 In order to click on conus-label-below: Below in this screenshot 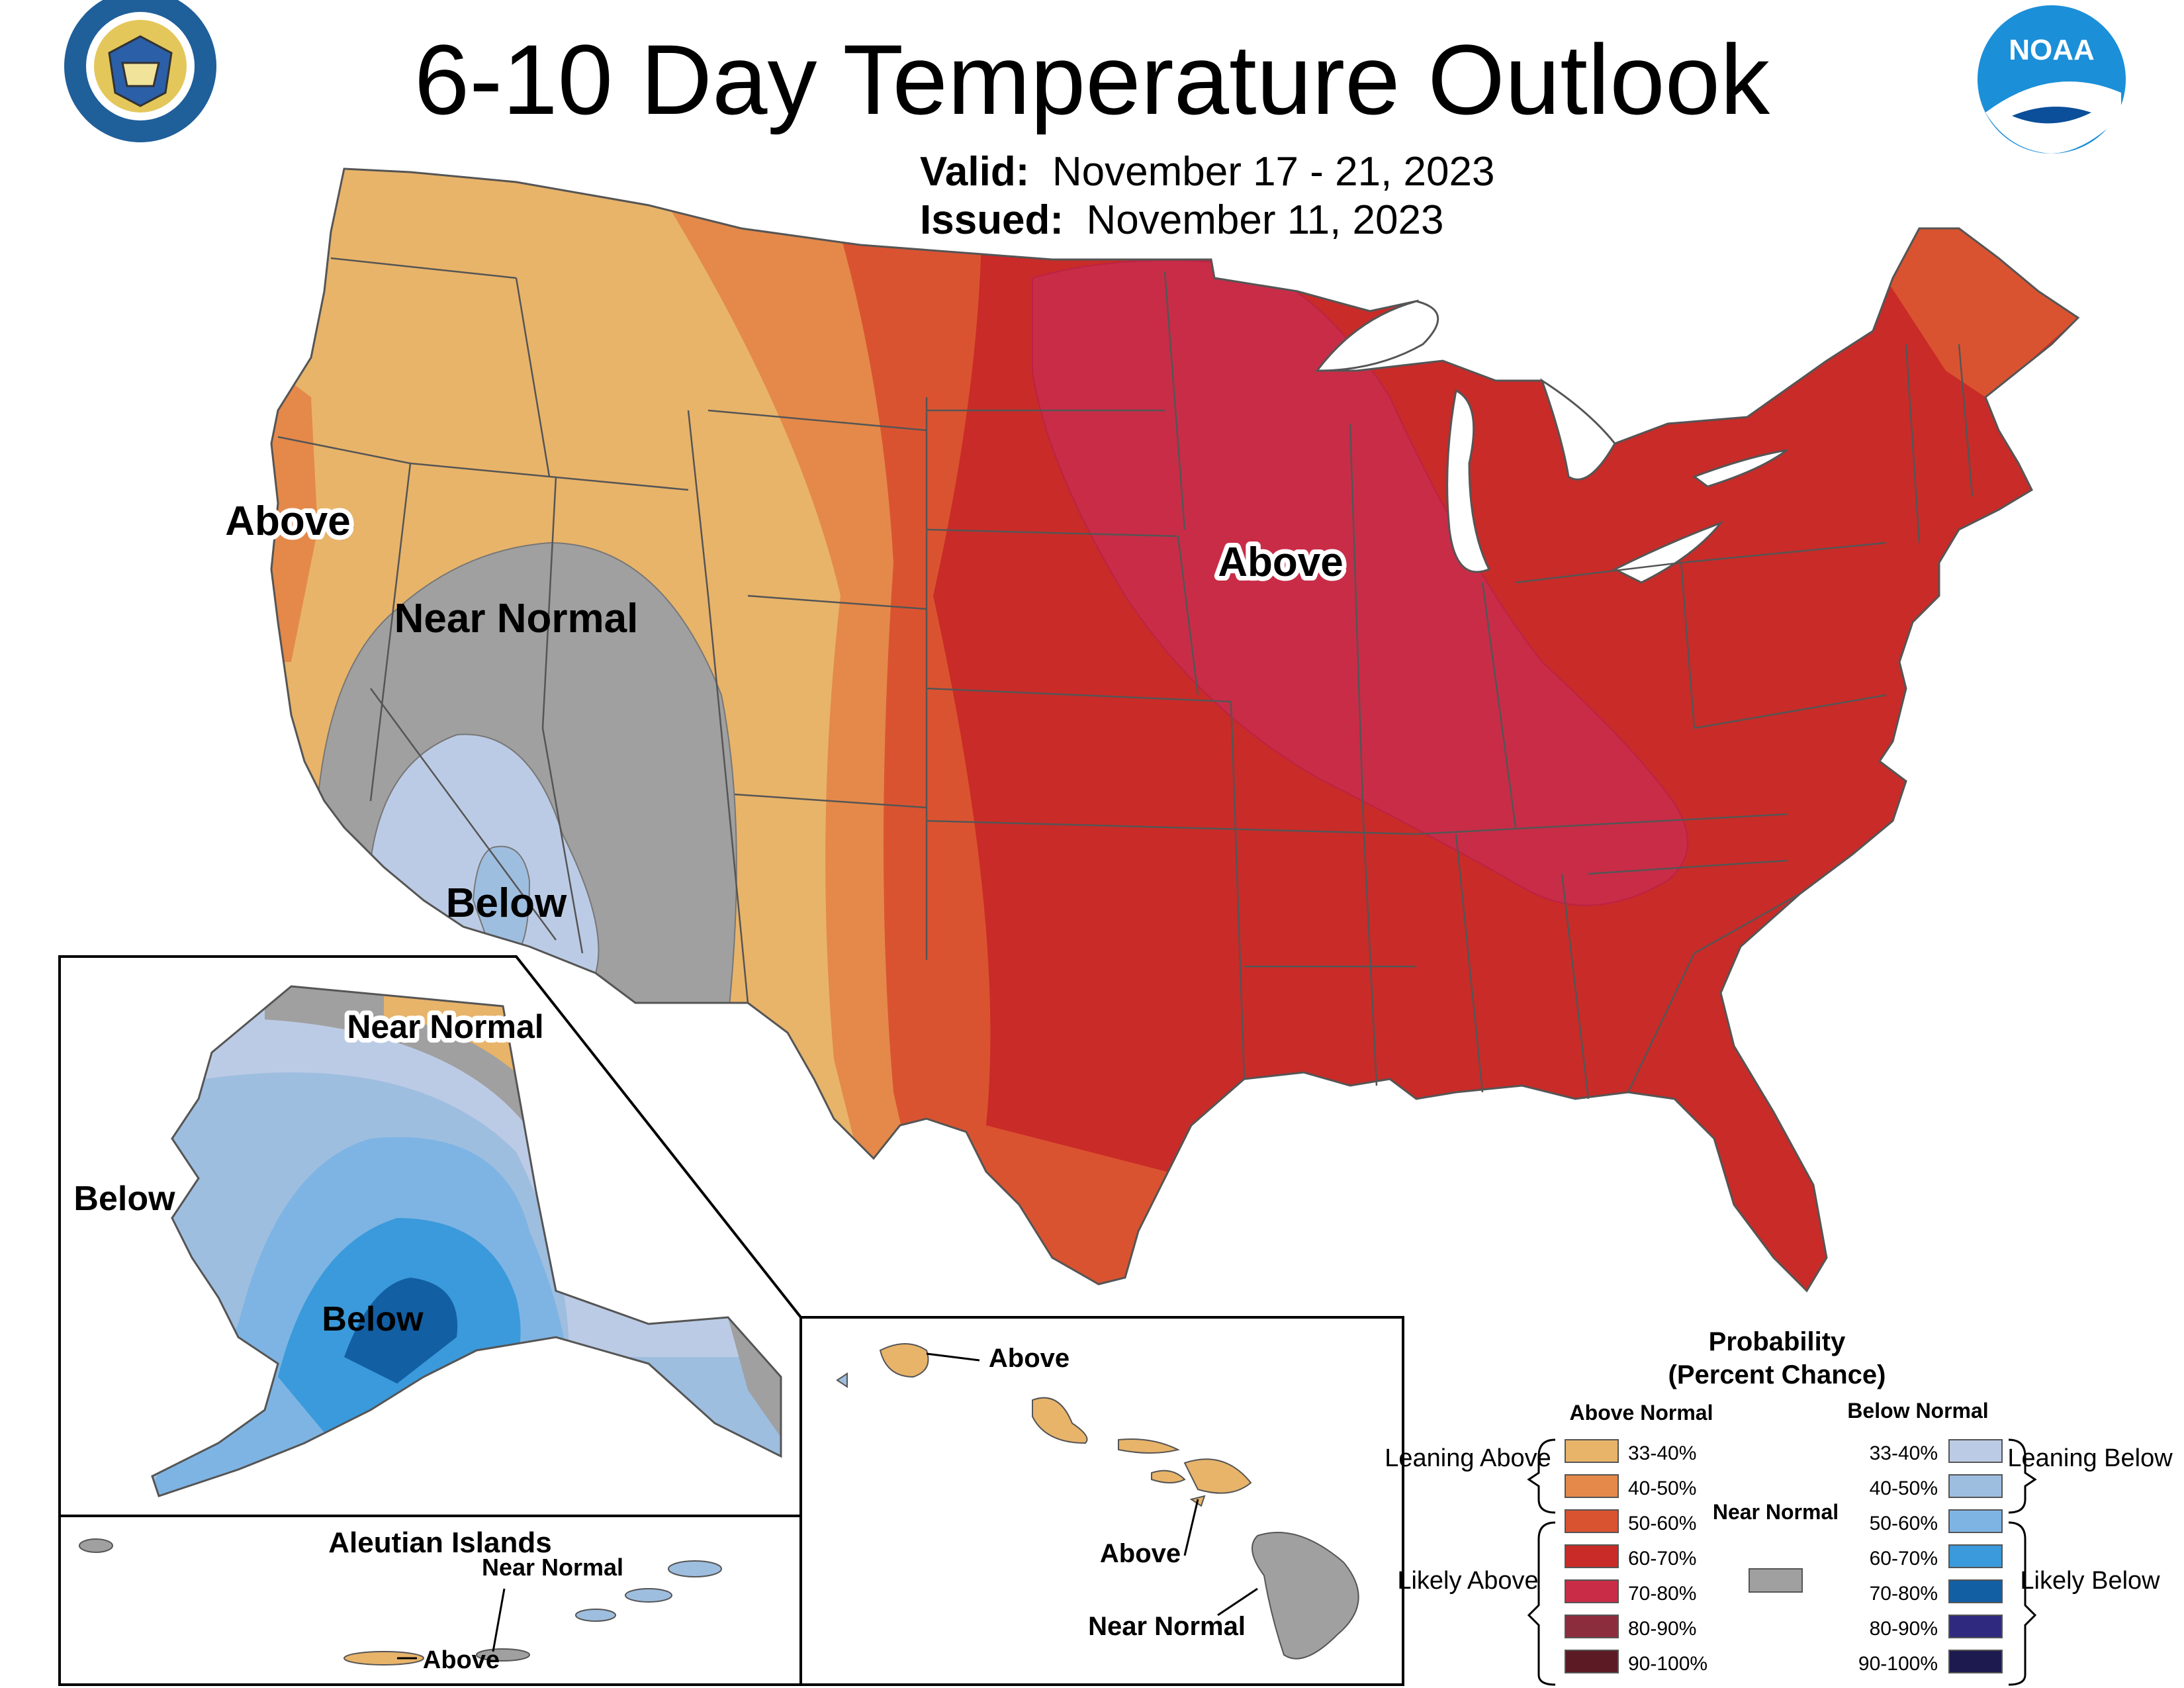, I will do `click(506, 903)`.